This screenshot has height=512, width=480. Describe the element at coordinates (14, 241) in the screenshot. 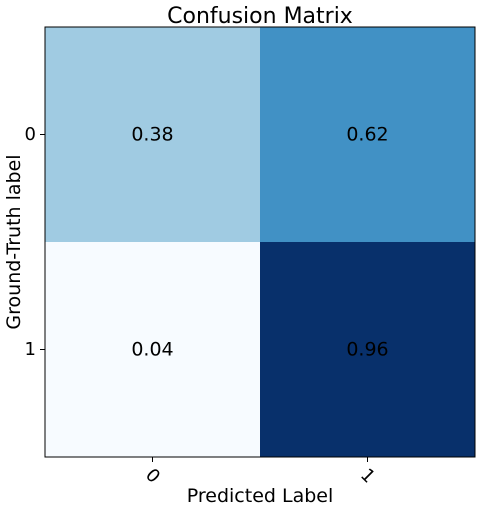

I see `y-axis-label: Ground-Truth label` at that location.